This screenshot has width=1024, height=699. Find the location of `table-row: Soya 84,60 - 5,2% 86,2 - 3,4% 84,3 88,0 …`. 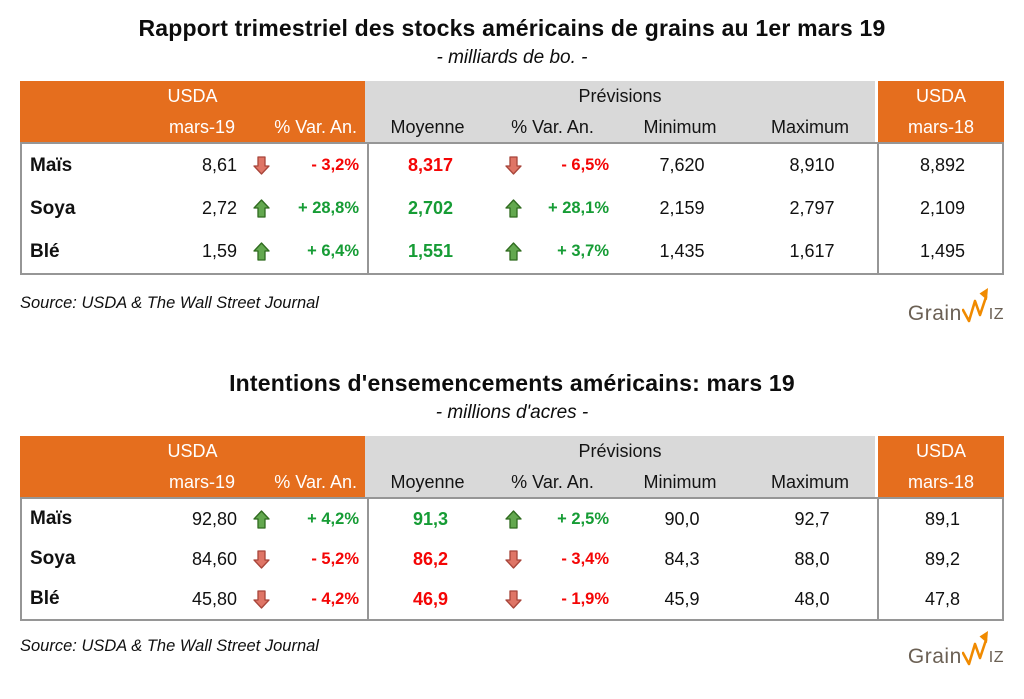

table-row: Soya 84,60 - 5,2% 86,2 - 3,4% 84,3 88,0 … is located at coordinates (512, 559).